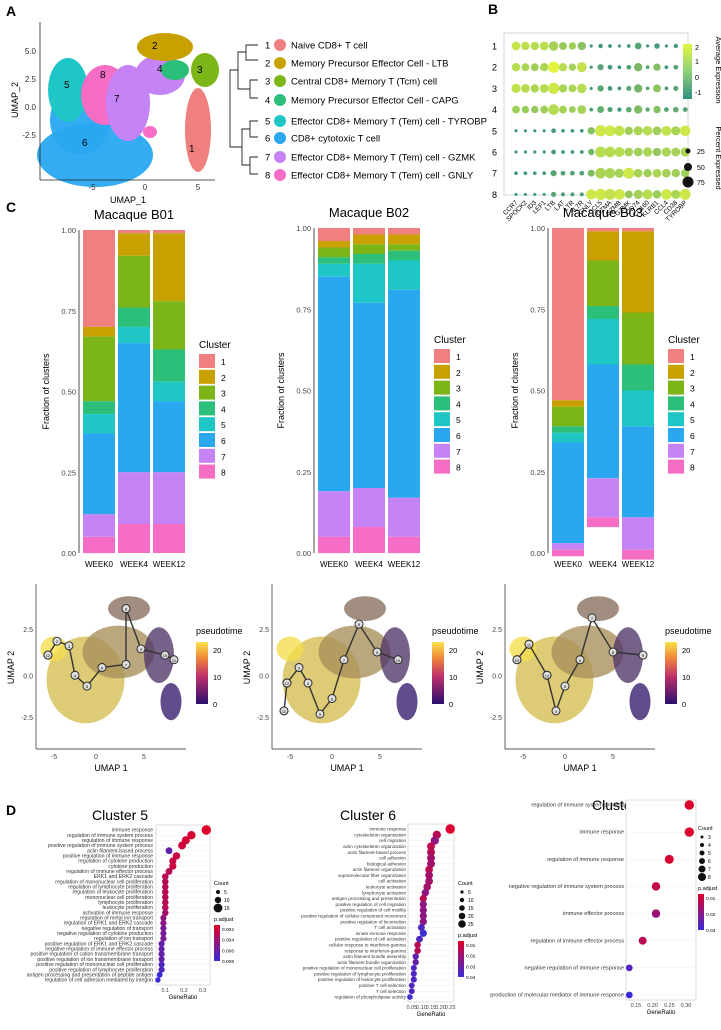 The height and width of the screenshot is (1030, 721). What do you see at coordinates (701, 168) in the screenshot?
I see `size-legend-label: 50` at bounding box center [701, 168].